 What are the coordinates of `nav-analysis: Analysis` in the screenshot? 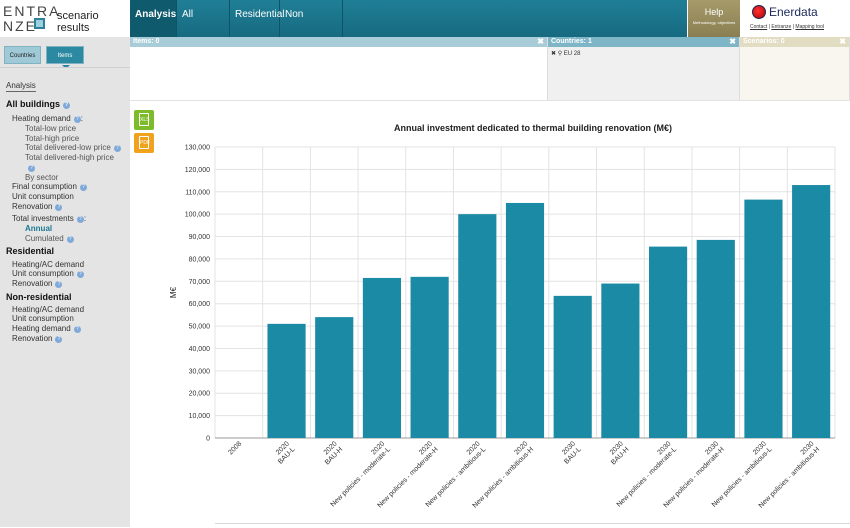 It's located at (153, 18).